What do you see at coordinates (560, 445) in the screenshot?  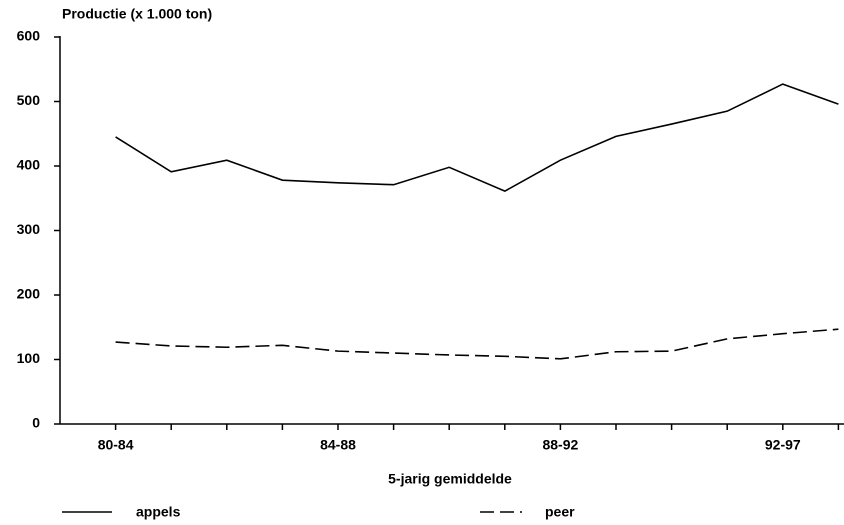 I see `x-tick-label: 88-92` at bounding box center [560, 445].